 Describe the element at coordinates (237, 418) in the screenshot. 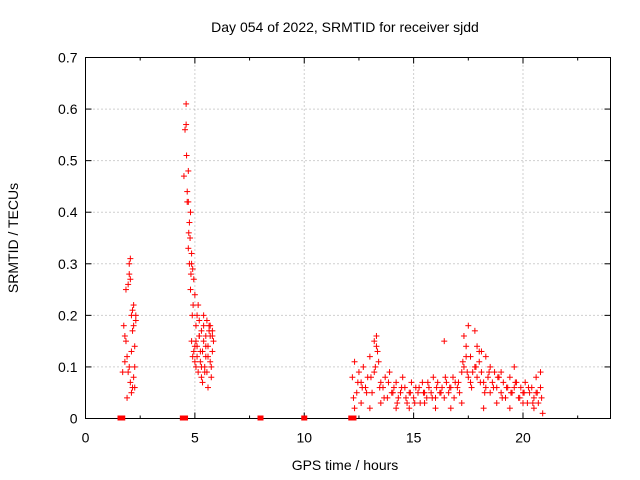

I see `zero-markers` at that location.